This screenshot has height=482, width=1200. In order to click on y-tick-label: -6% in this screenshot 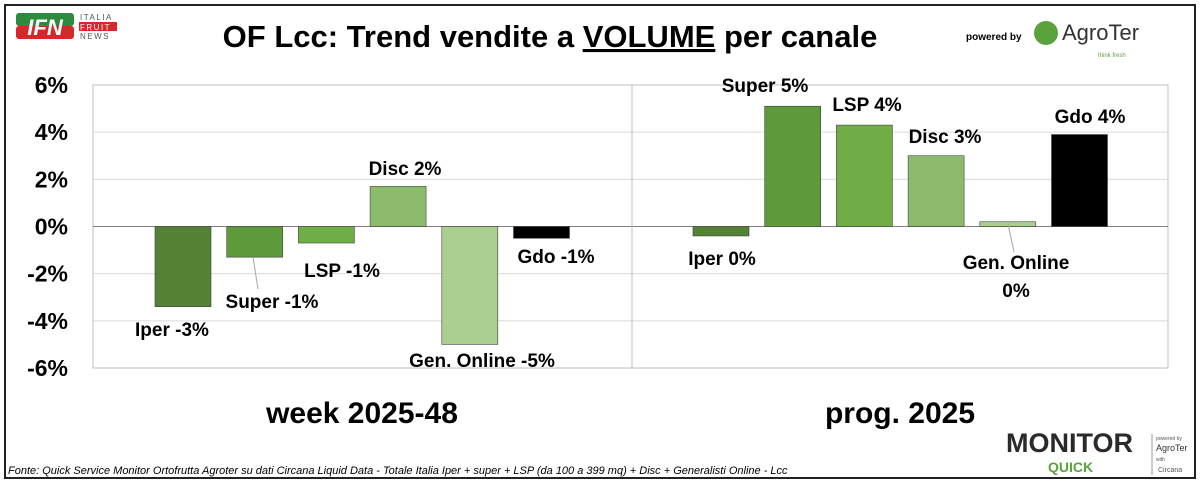, I will do `click(47, 368)`.